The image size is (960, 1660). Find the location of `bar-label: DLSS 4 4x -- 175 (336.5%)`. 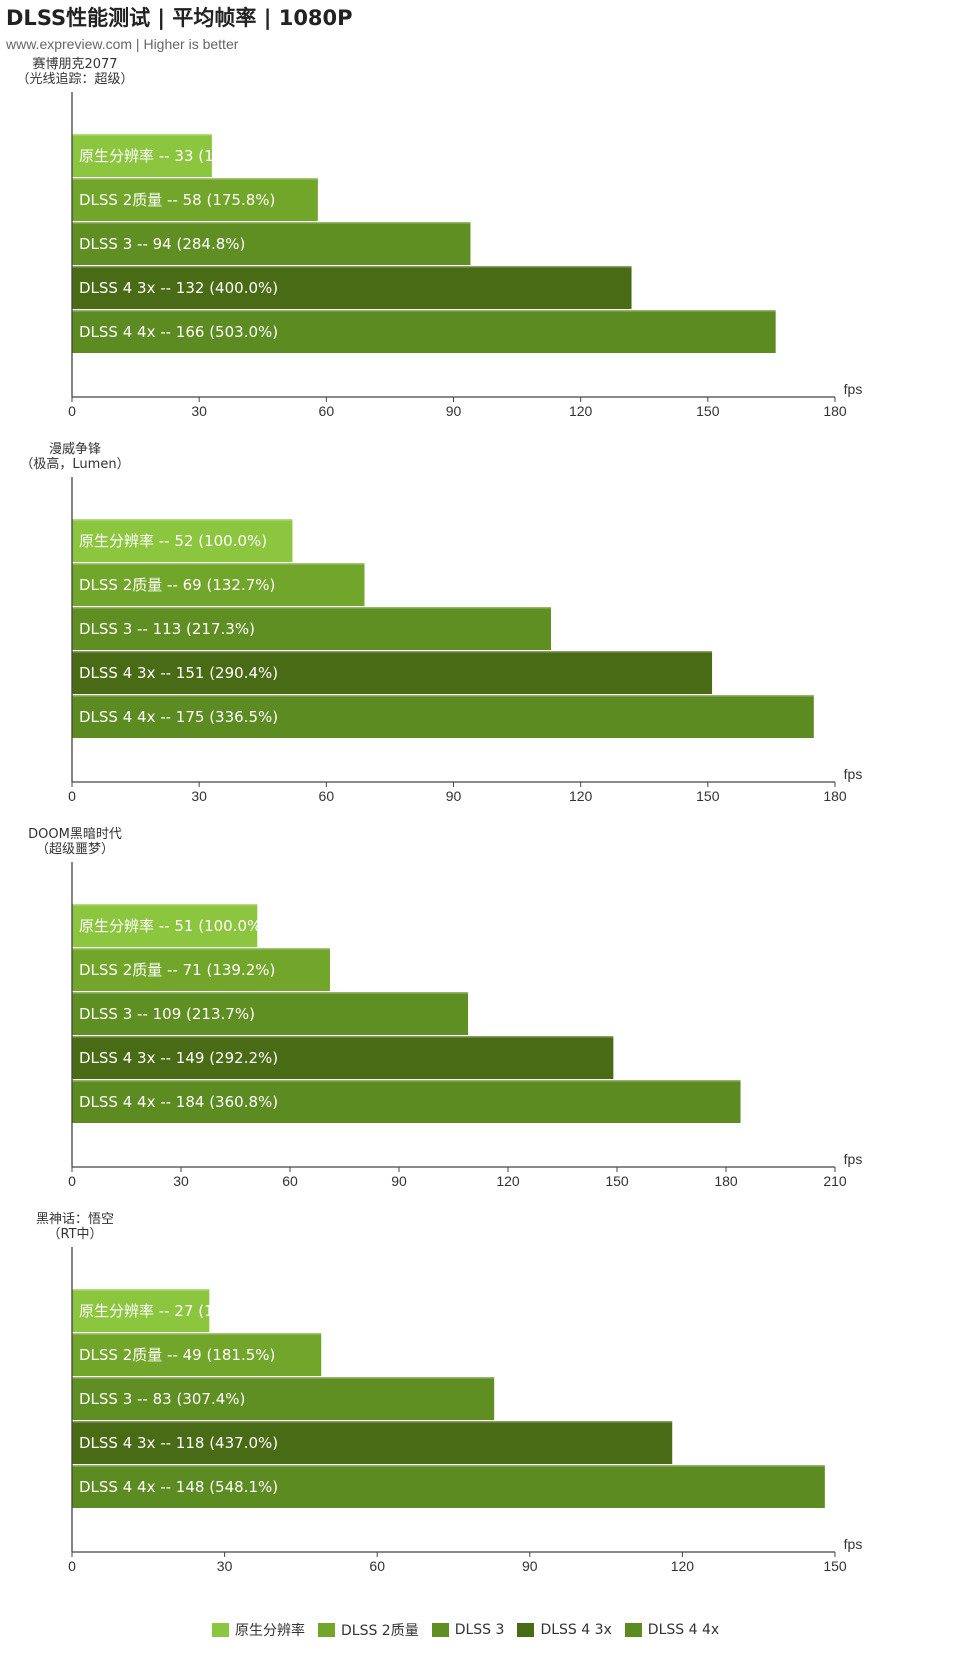

bar-label: DLSS 4 4x -- 175 (336.5%) is located at coordinates (178, 717).